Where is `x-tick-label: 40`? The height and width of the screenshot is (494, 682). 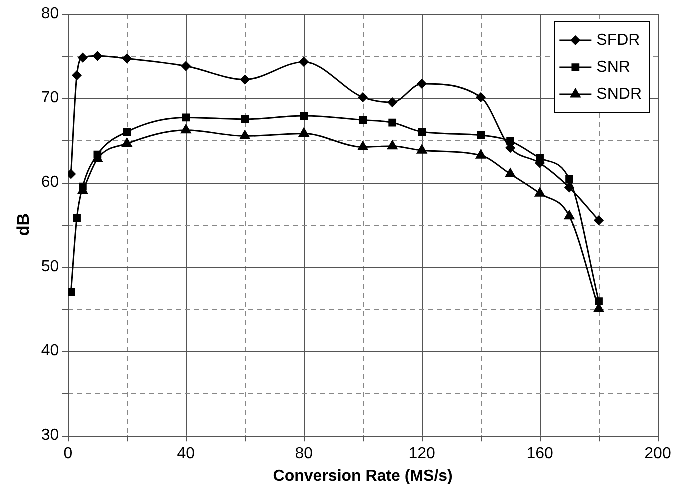 x-tick-label: 40 is located at coordinates (186, 454).